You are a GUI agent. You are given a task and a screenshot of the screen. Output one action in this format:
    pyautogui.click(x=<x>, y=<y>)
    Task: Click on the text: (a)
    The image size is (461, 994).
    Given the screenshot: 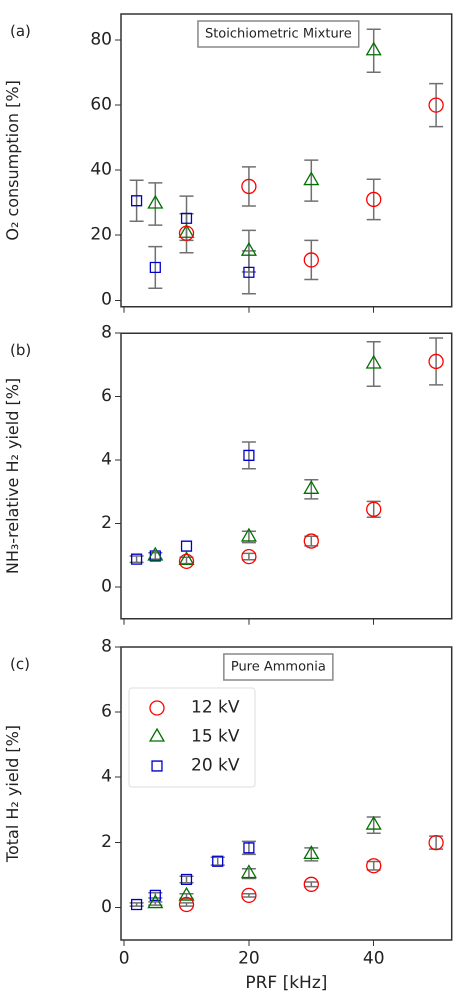 What is the action you would take?
    pyautogui.click(x=20, y=31)
    